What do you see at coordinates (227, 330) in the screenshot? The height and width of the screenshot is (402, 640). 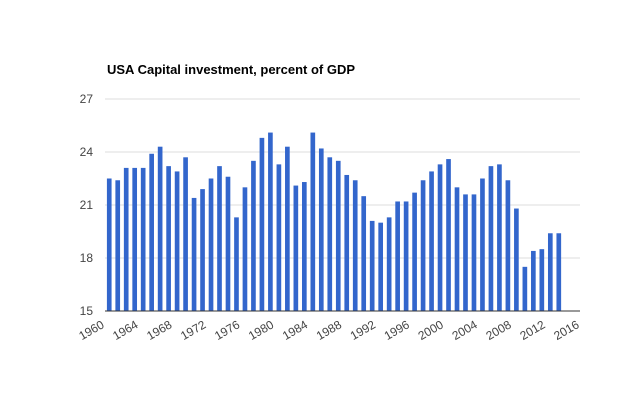 I see `x-tick-label: 1976` at bounding box center [227, 330].